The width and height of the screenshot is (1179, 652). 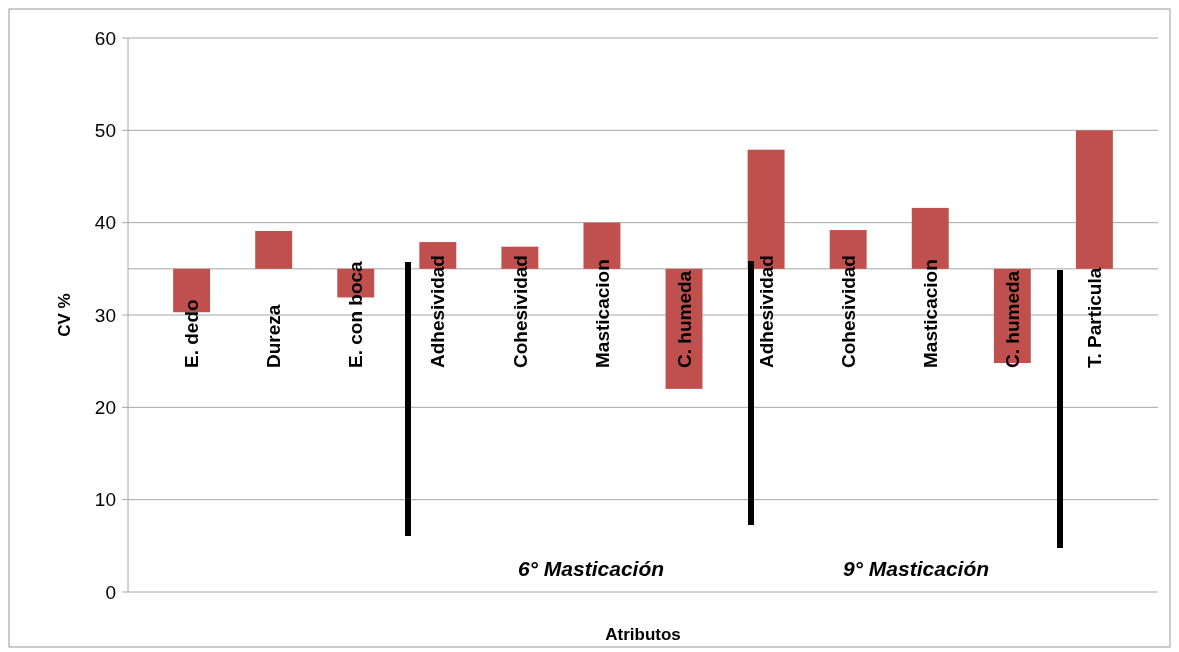 I want to click on x-tick-label: T. Particula, so click(x=1095, y=317).